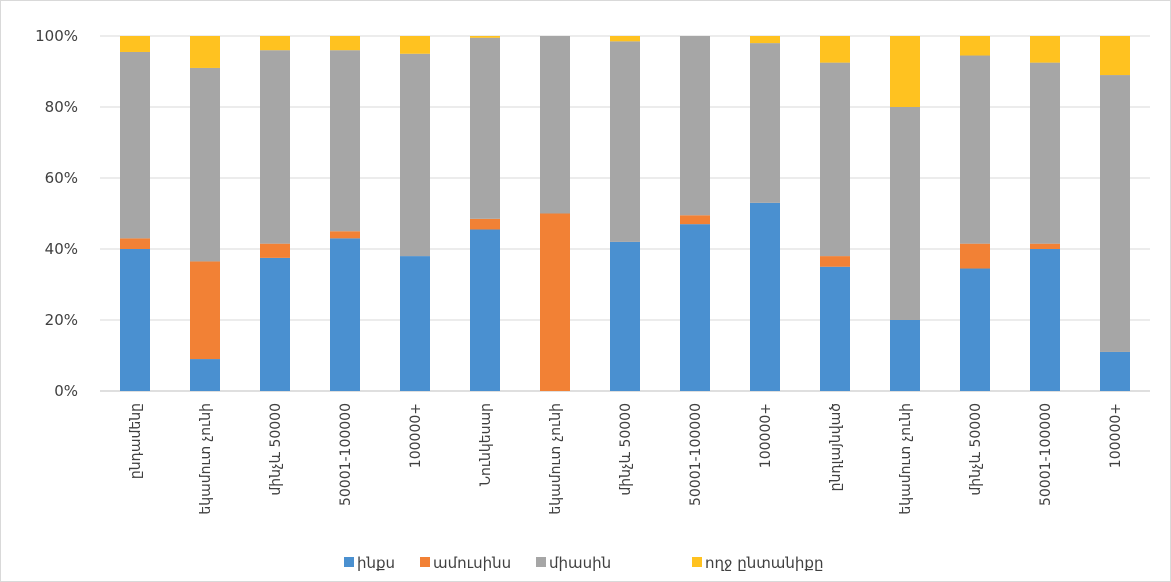 This screenshot has height=582, width=1171. Describe the element at coordinates (61, 178) in the screenshot. I see `y-tick-label: 60%` at that location.